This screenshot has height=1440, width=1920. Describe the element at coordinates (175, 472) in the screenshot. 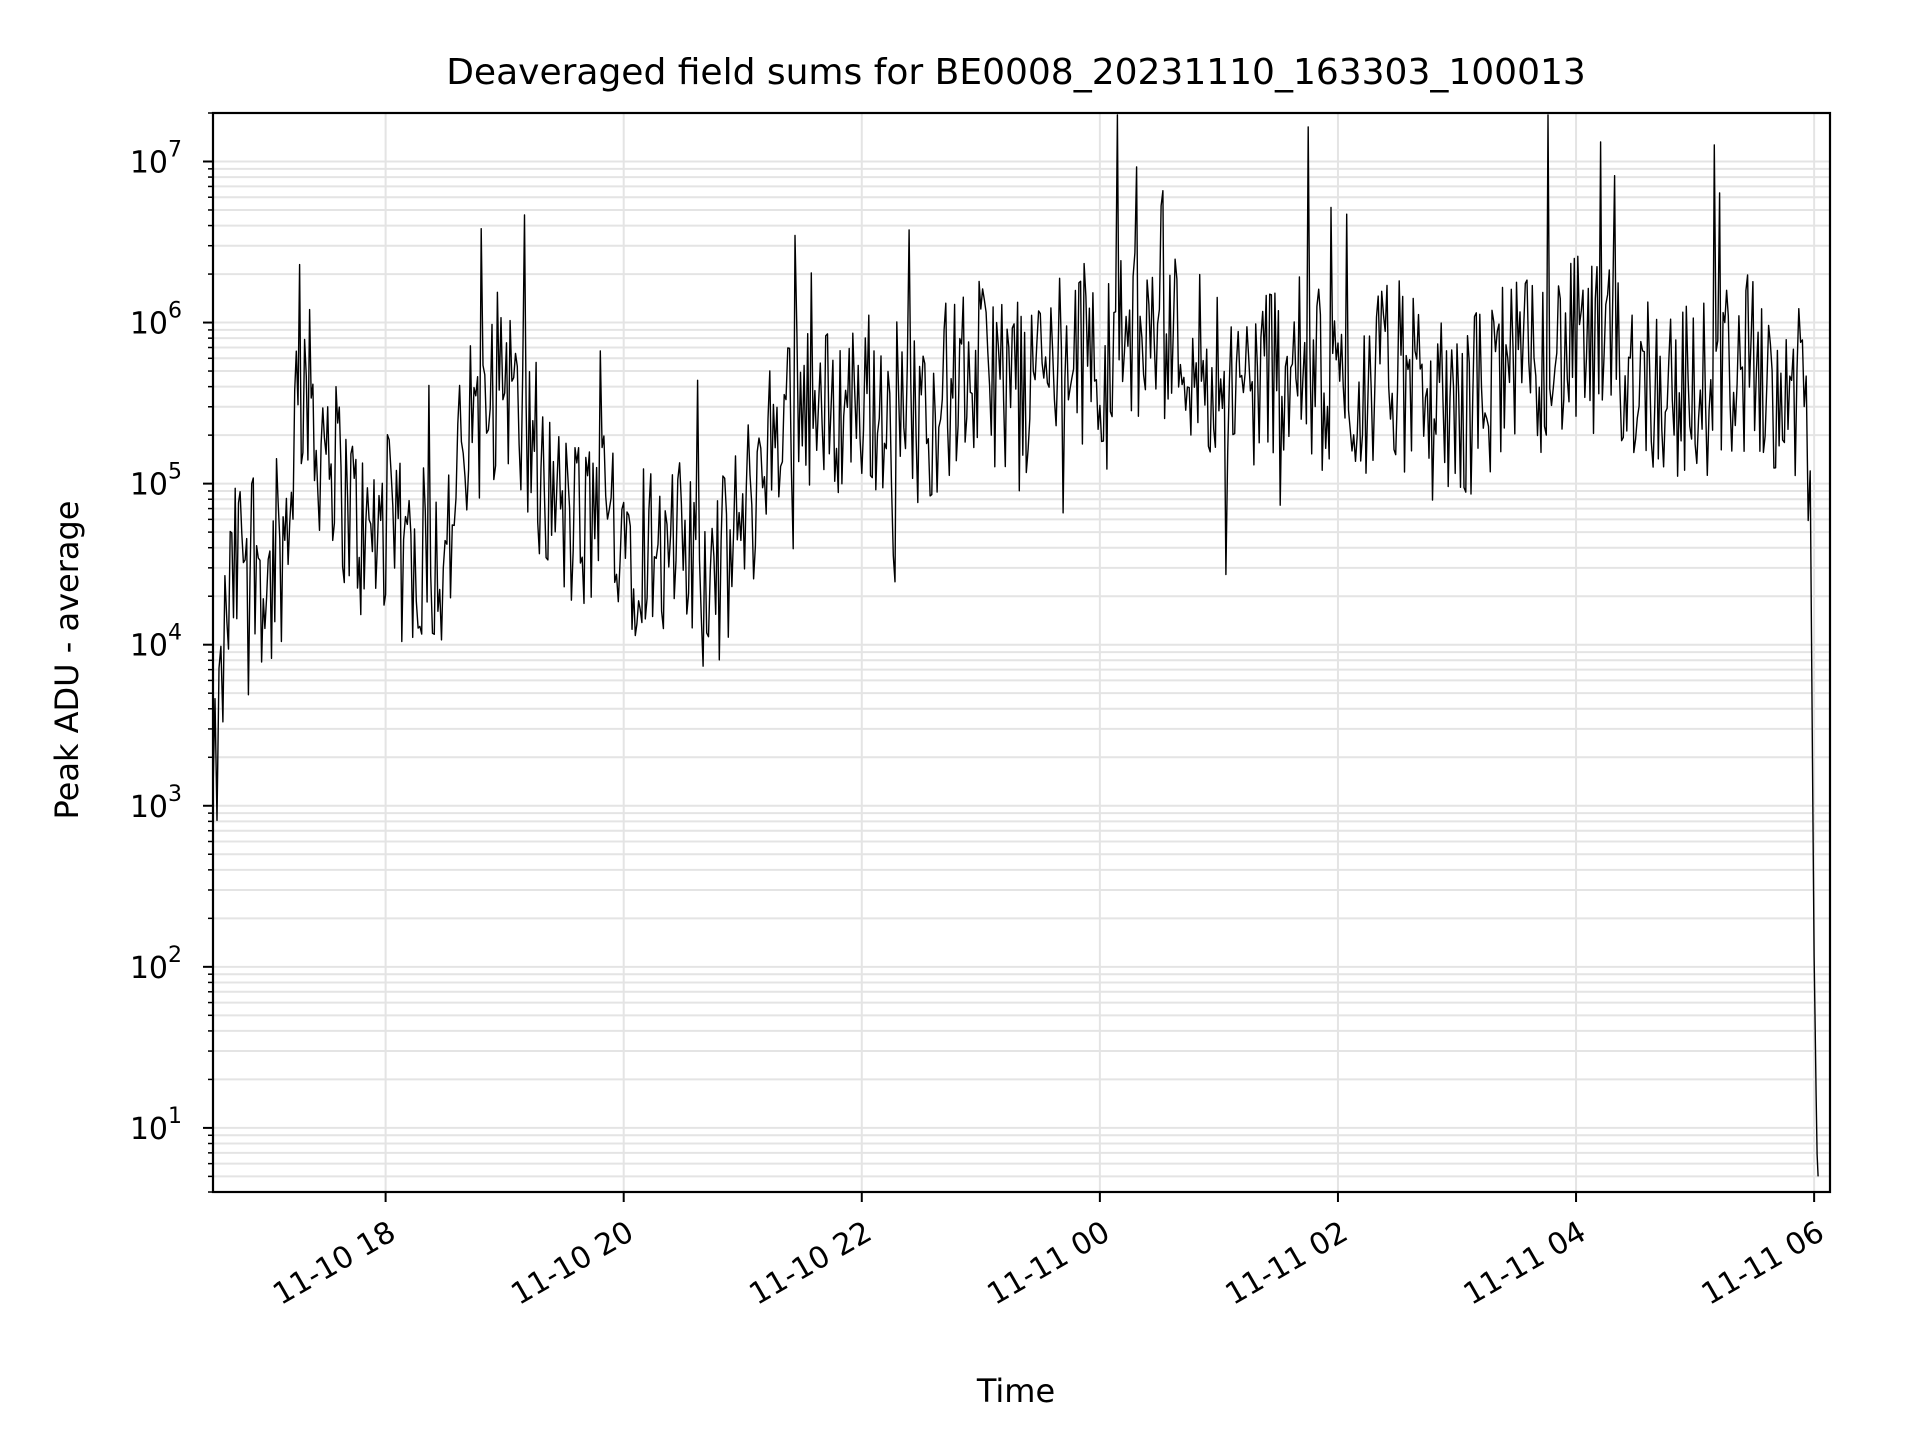

I see `y-tick-label-exponent: 5` at that location.